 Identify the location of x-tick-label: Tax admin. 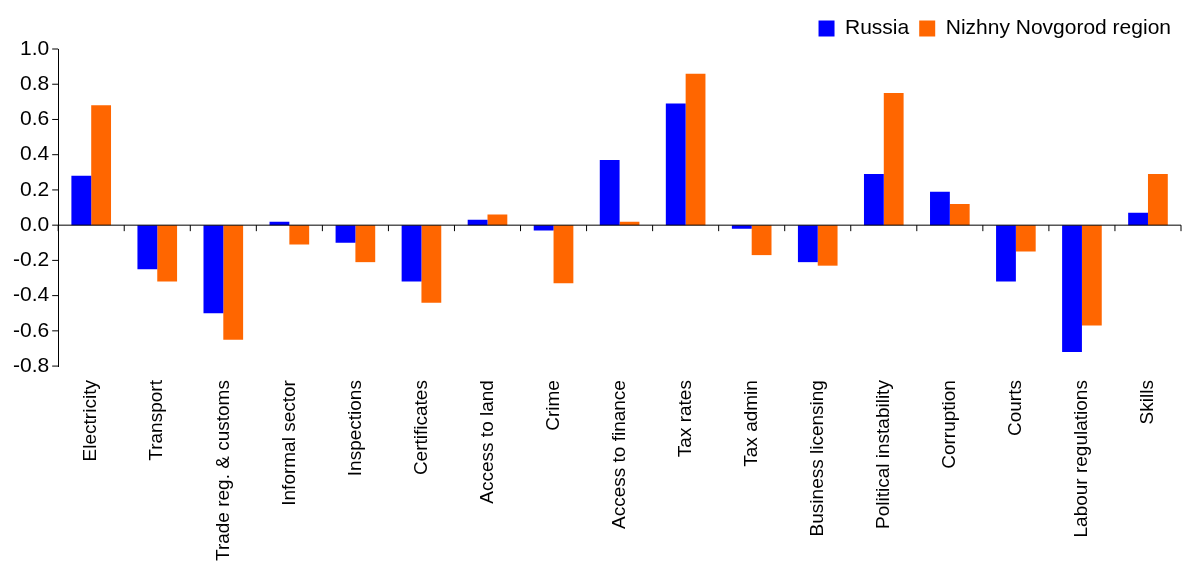
(750, 423).